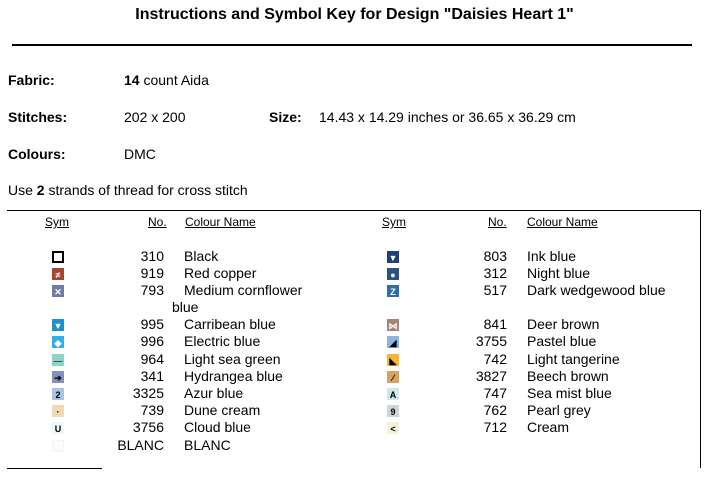 This screenshot has height=477, width=709. I want to click on letter-a-icon: A, so click(393, 394).